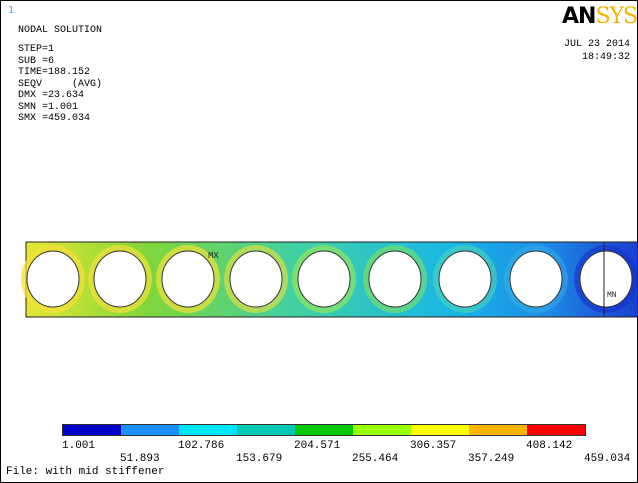  What do you see at coordinates (54, 72) in the screenshot?
I see `info-time: TIME=188.152` at bounding box center [54, 72].